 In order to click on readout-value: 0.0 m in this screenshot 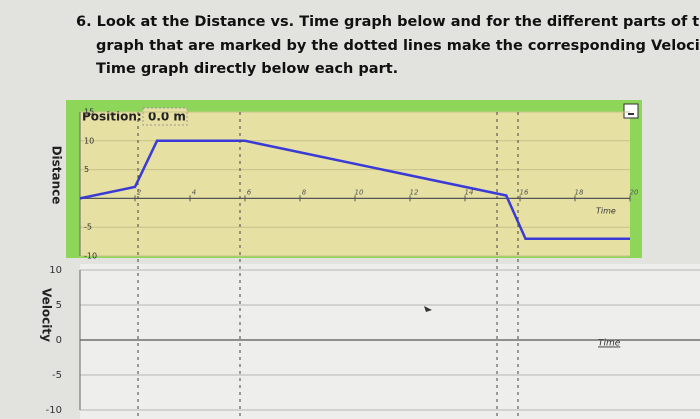, I will do `click(167, 117)`.